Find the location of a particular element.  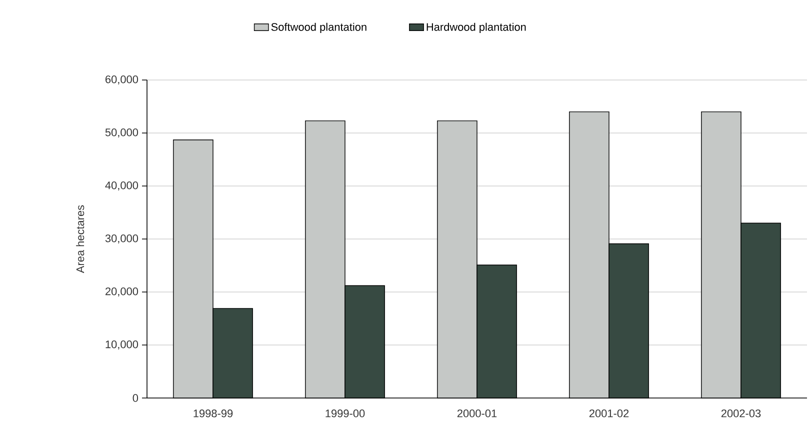

legend-label: Hardwood plantation is located at coordinates (476, 28).